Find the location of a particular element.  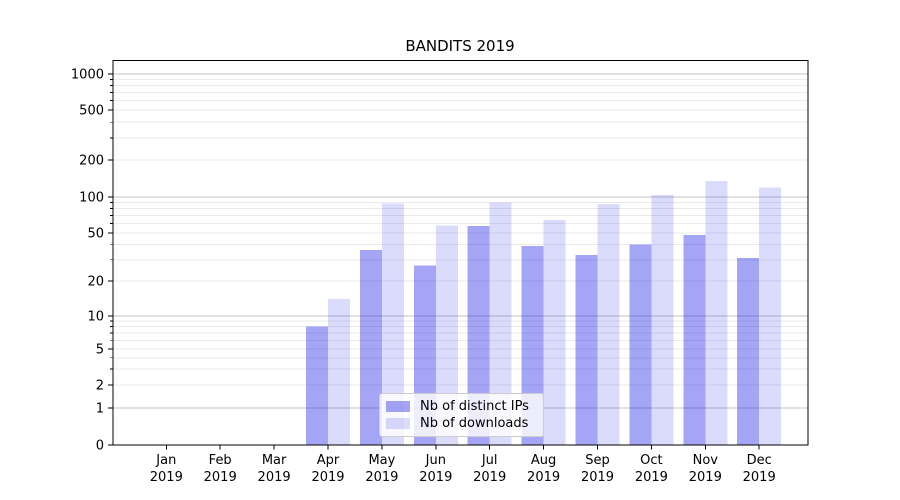

x-axis-month-label: Aug 2019 is located at coordinates (543, 469).